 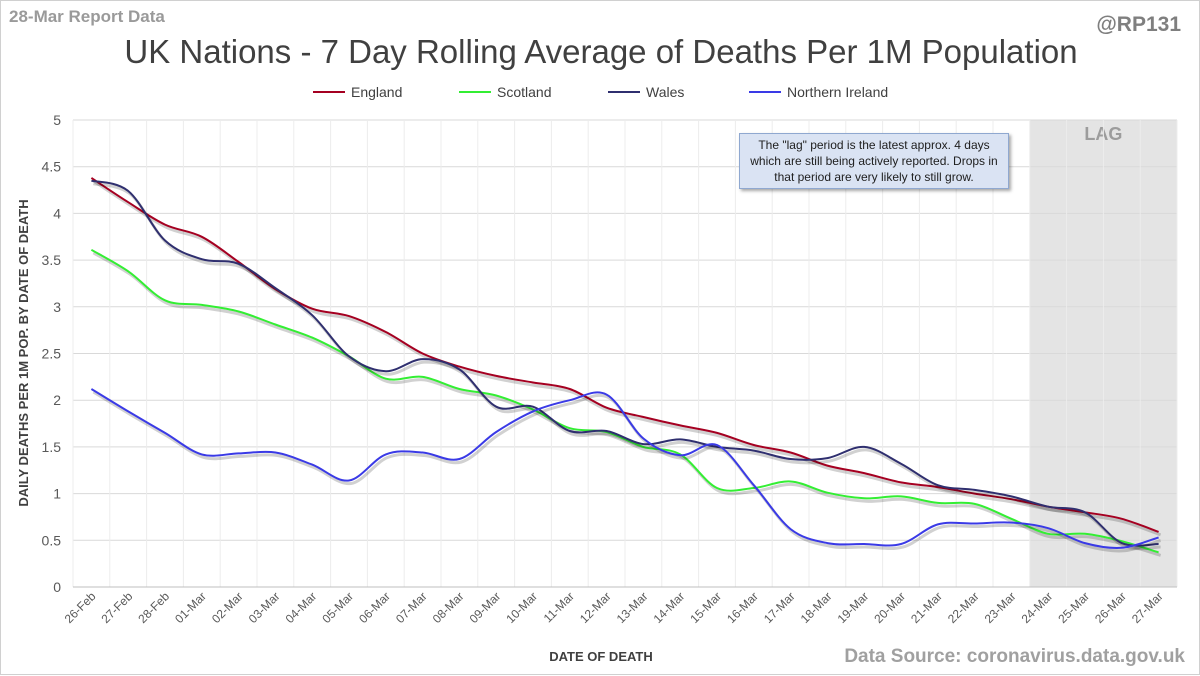 What do you see at coordinates (595, 607) in the screenshot?
I see `x-tick-label: 12-Mar` at bounding box center [595, 607].